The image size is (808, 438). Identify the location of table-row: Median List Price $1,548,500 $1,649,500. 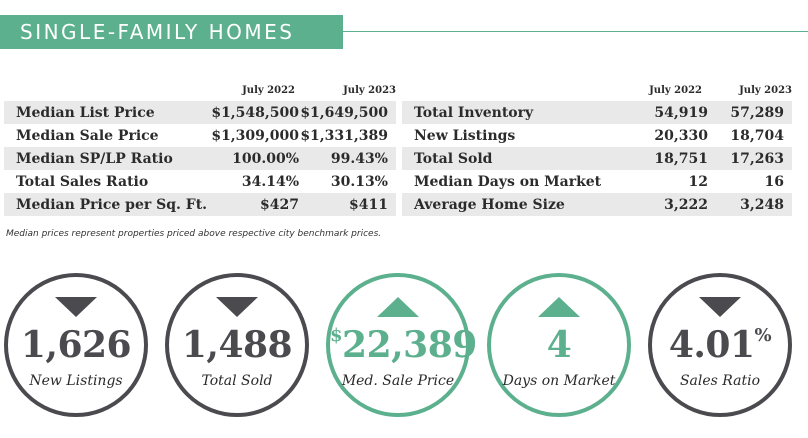
(200, 112).